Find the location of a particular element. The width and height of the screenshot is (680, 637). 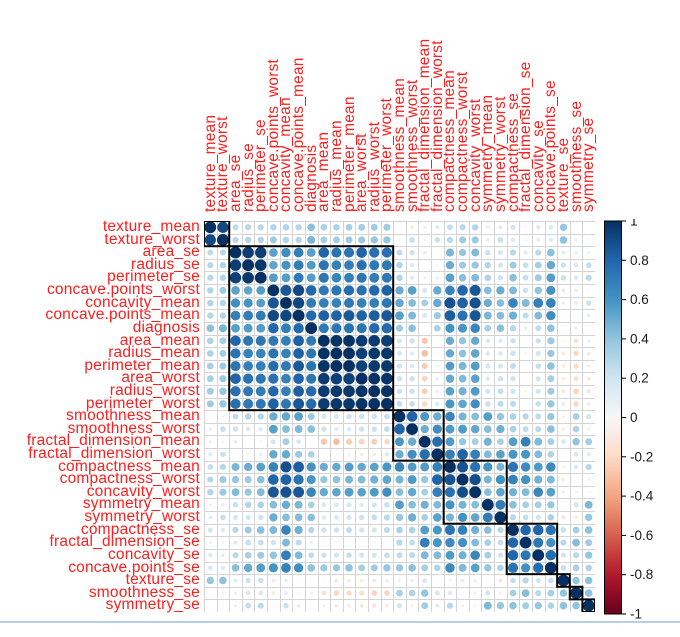

row-label-diagnosis: diagnosis is located at coordinates (166, 327).